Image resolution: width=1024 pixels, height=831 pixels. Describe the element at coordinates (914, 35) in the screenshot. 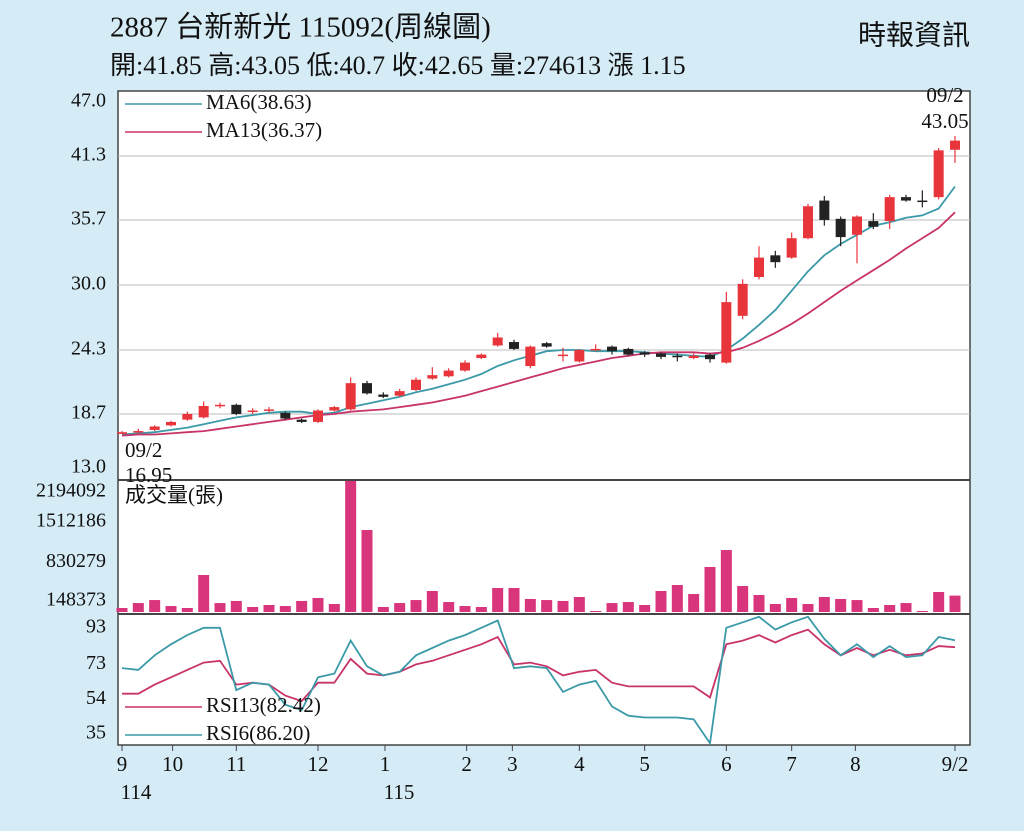

I see `source: 時報資訊` at that location.